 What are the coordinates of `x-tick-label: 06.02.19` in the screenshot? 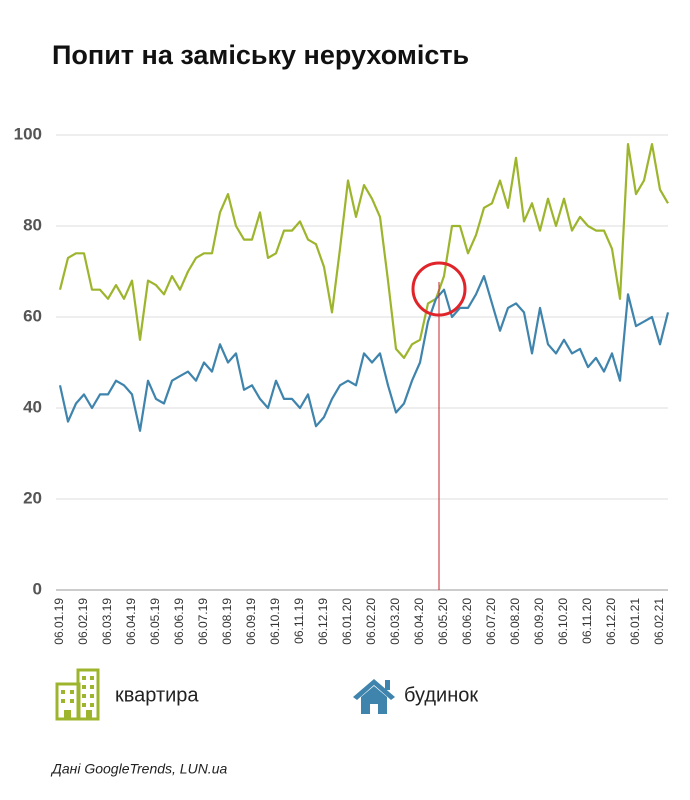 It's located at (83, 621).